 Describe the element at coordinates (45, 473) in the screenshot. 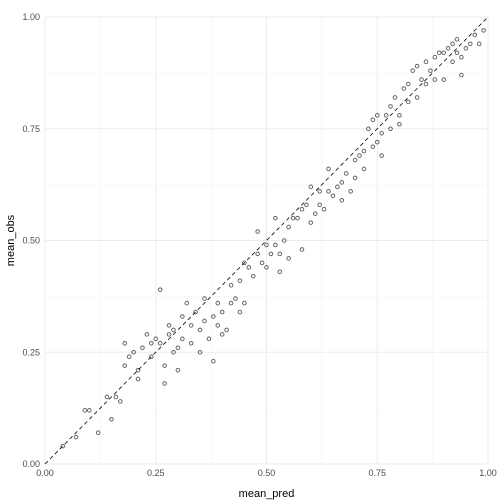

I see `x-tick-label: 0.00` at that location.